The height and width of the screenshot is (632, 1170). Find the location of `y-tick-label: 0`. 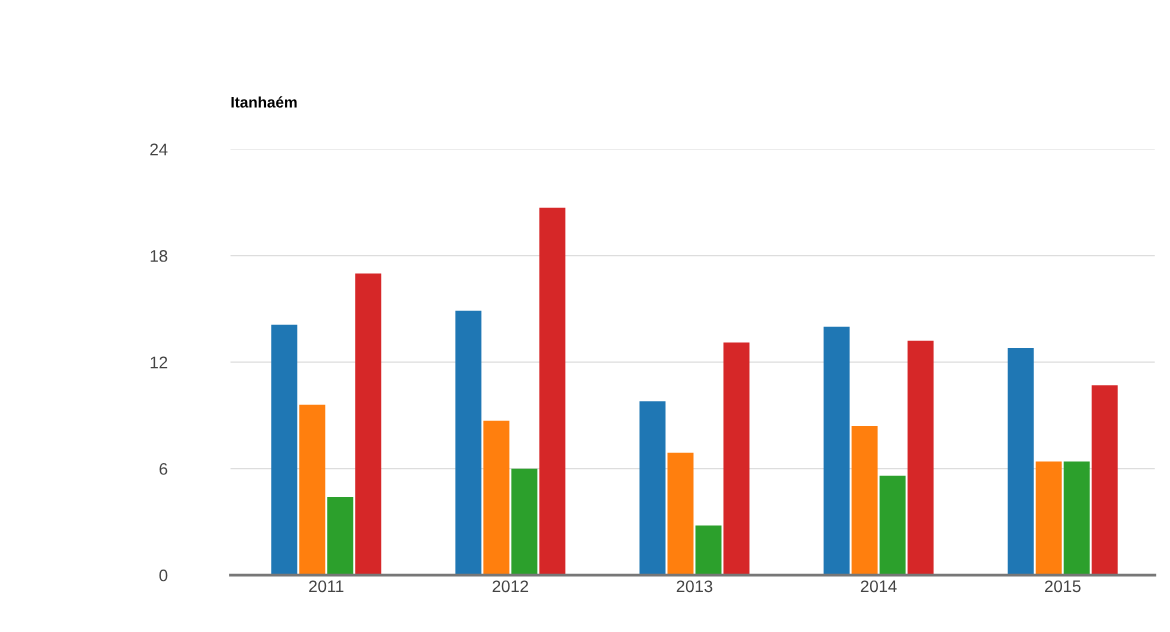

y-tick-label: 0 is located at coordinates (163, 575).